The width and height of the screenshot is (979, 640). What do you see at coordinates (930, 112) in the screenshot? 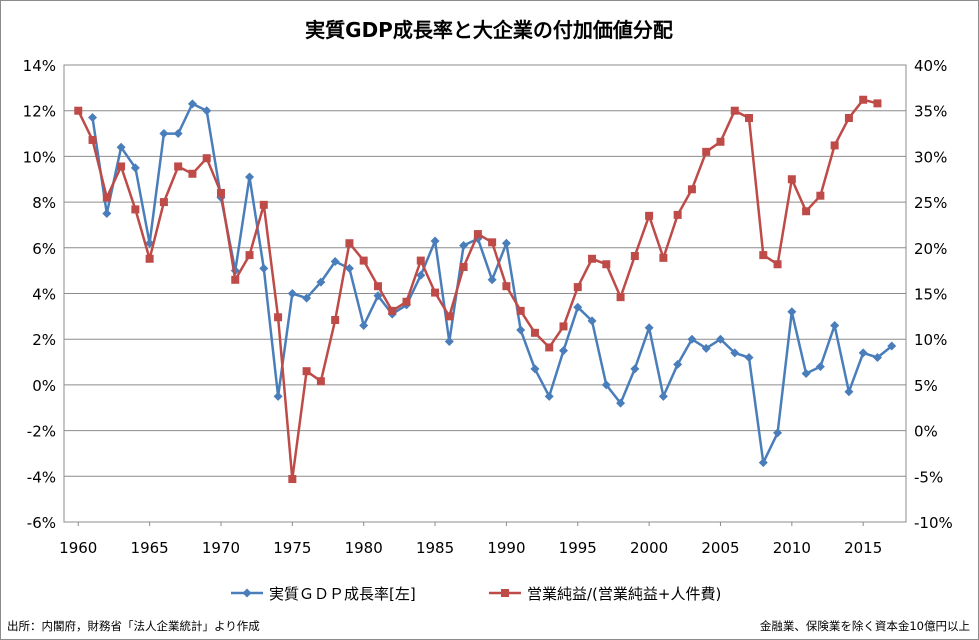
I see `right-axis-tick-label: 35%` at bounding box center [930, 112].